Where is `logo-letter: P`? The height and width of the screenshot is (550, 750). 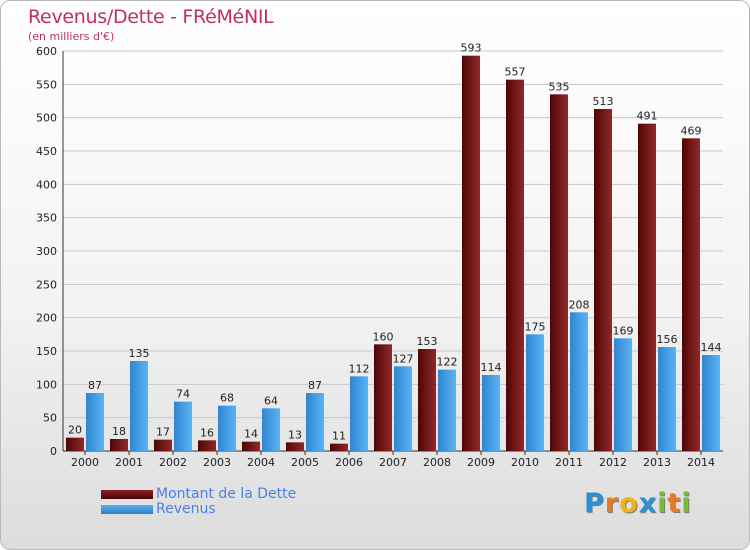
logo-letter: P is located at coordinates (594, 503).